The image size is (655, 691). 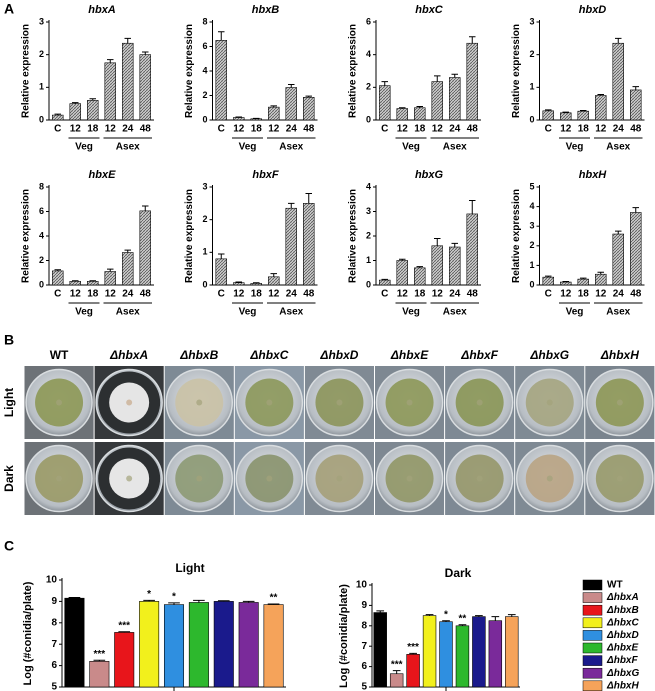 What do you see at coordinates (364, 625) in the screenshot?
I see `y-tick-label: 8` at bounding box center [364, 625].